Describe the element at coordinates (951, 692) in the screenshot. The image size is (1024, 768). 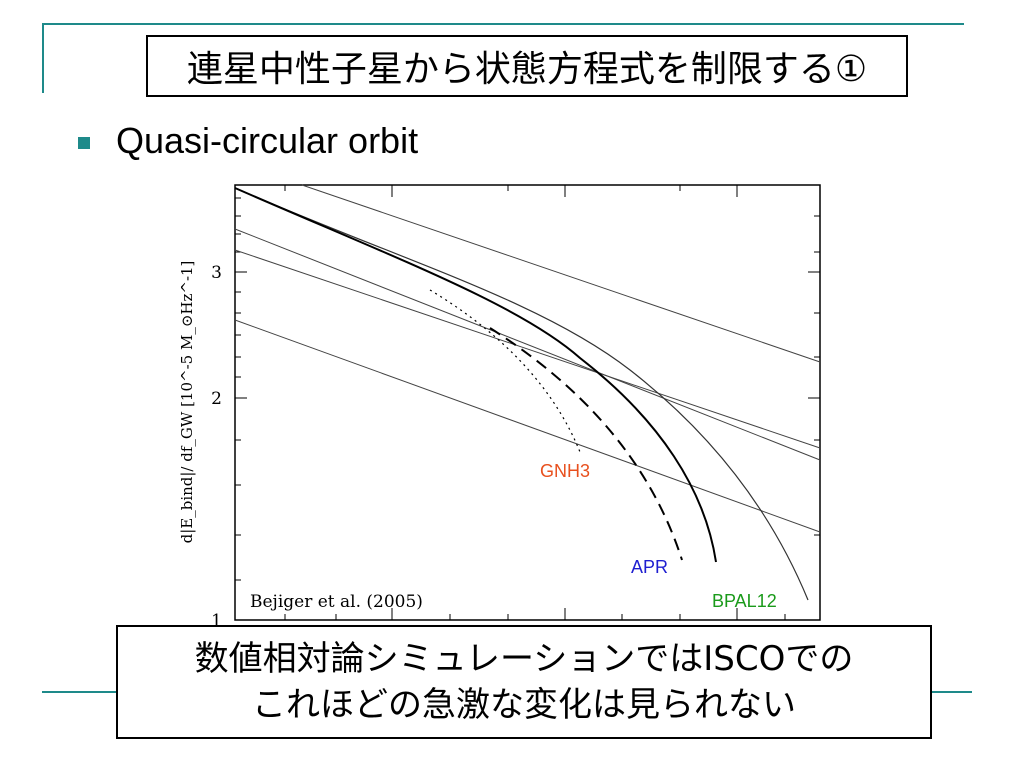
I see `bottom-rule-right` at that location.